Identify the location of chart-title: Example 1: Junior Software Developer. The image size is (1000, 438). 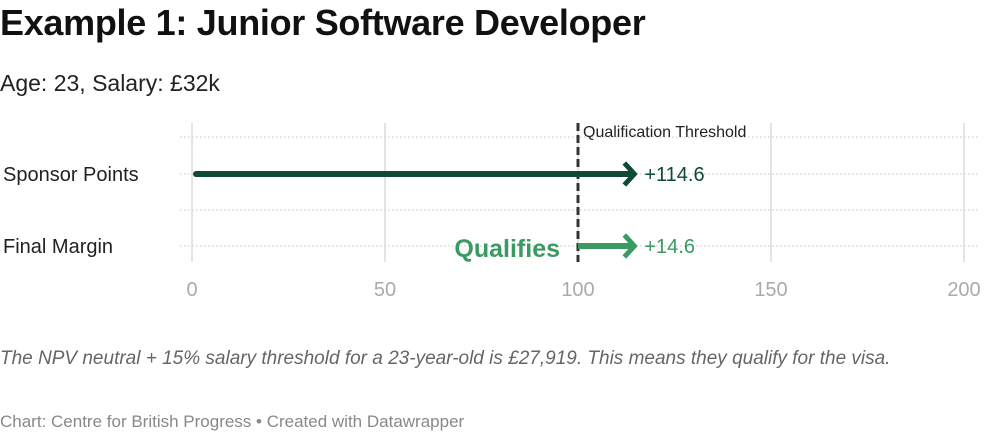
(323, 22).